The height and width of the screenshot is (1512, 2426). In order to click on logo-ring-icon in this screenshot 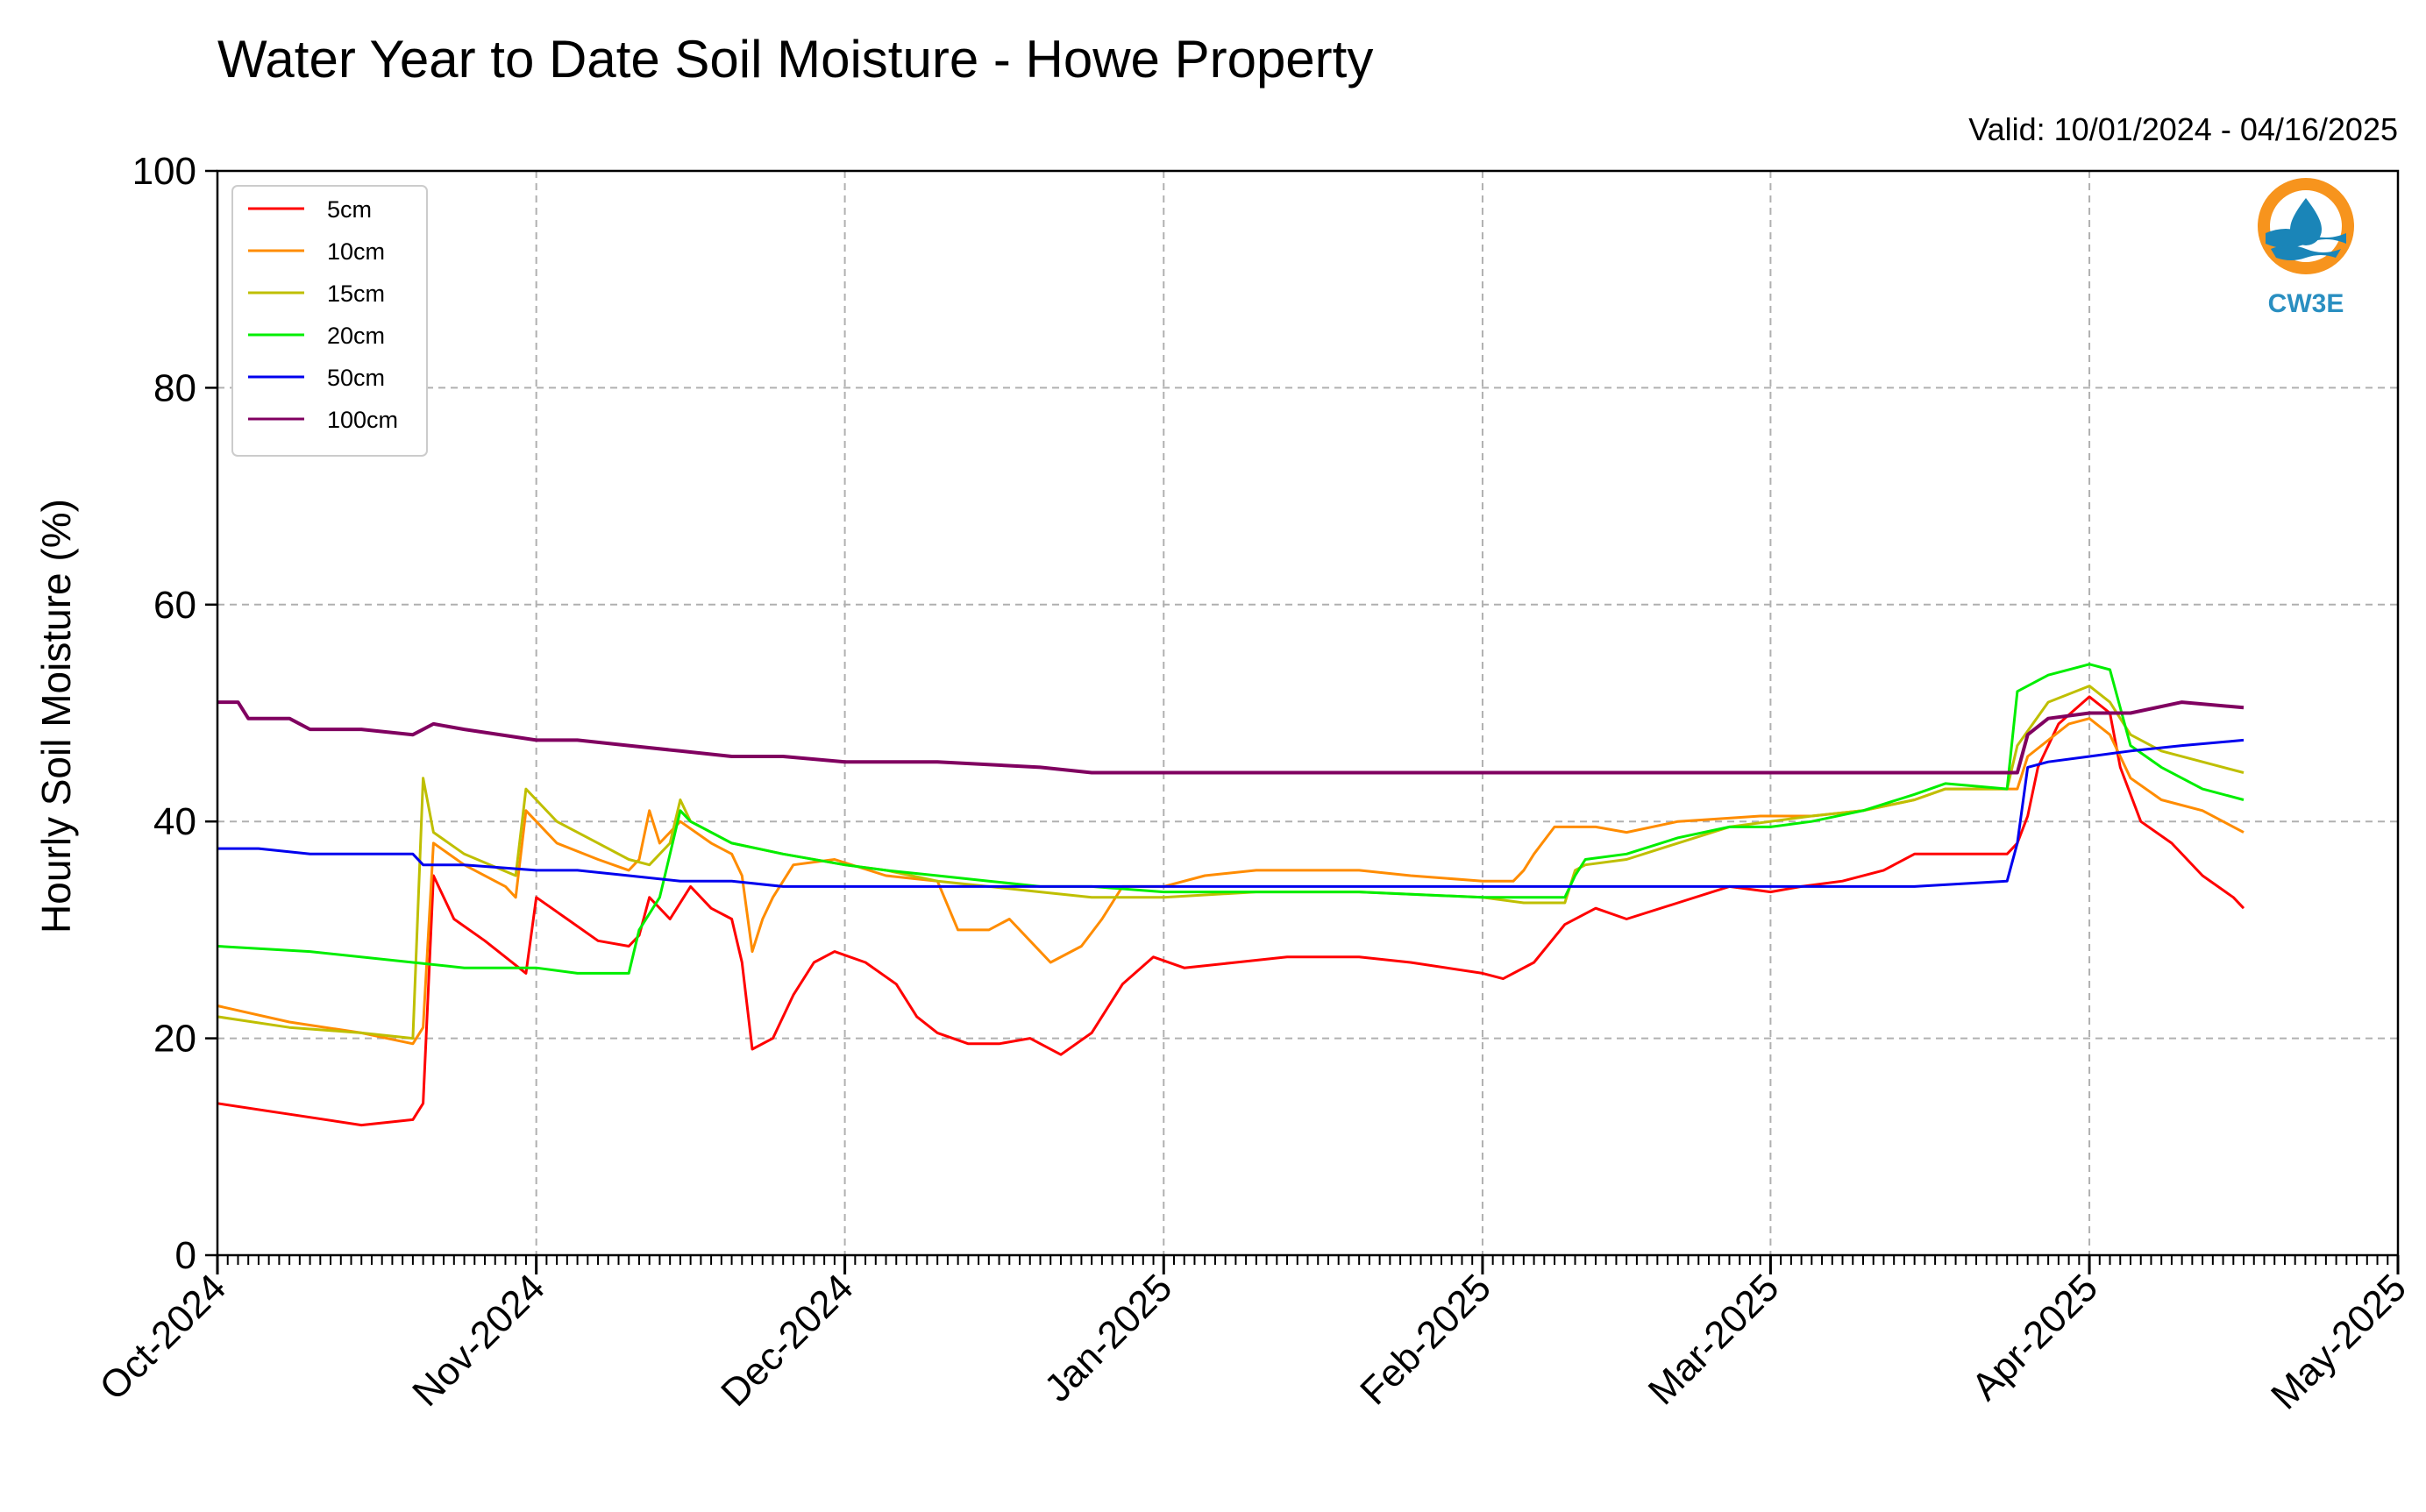, I will do `click(2306, 226)`.